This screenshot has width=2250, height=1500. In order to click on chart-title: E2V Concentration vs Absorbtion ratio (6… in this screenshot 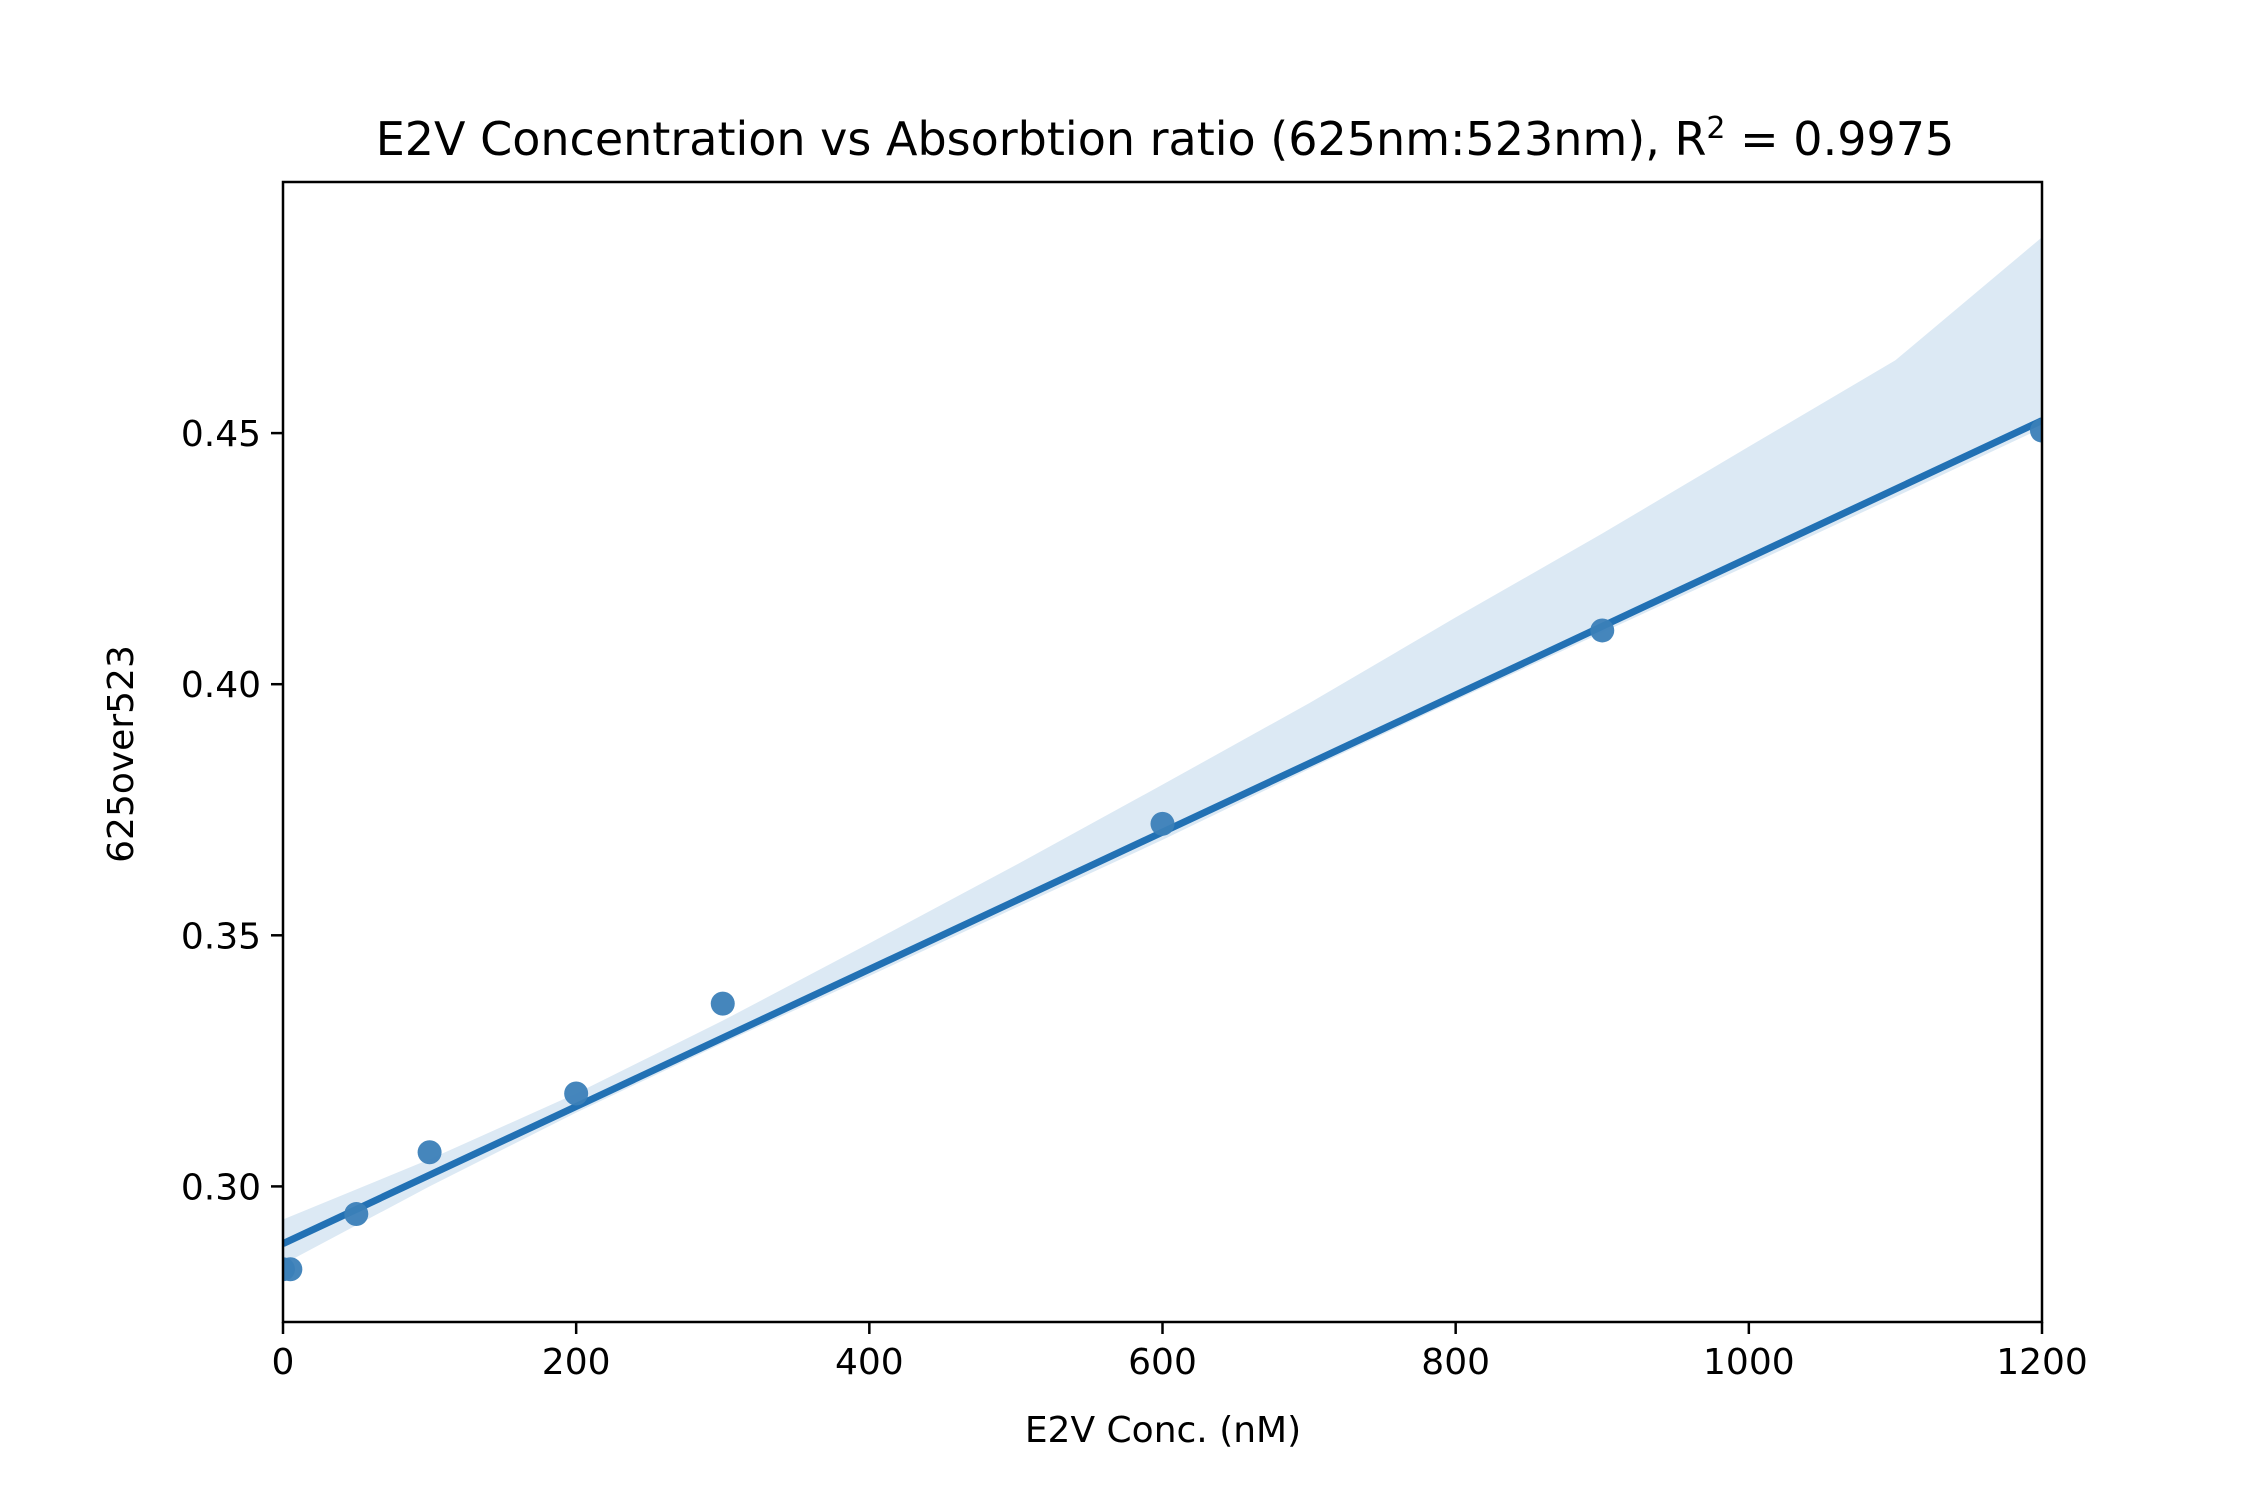, I will do `click(1165, 139)`.